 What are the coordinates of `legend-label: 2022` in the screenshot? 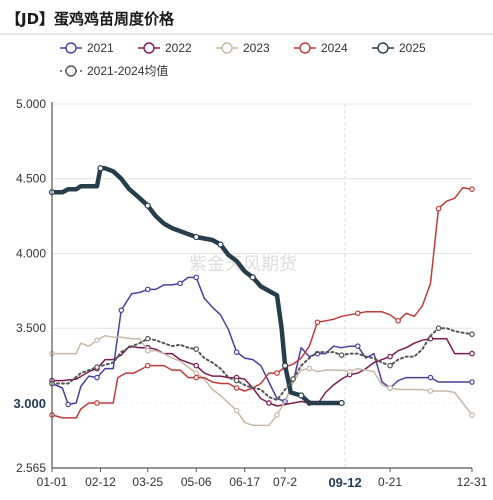 It's located at (178, 48).